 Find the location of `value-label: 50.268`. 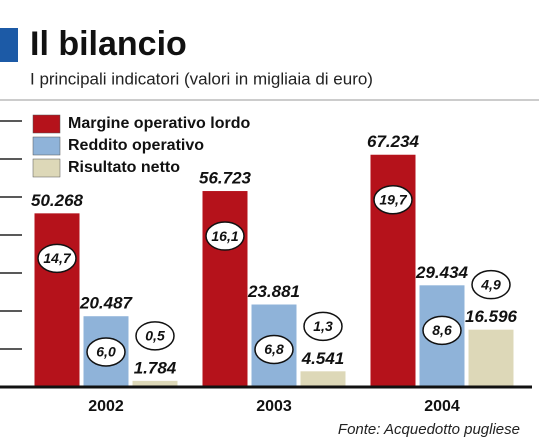

value-label: 50.268 is located at coordinates (57, 200).